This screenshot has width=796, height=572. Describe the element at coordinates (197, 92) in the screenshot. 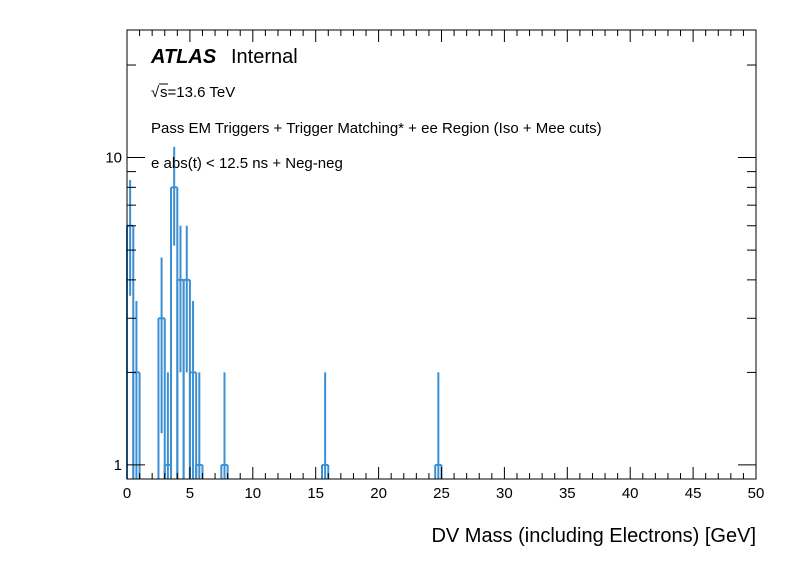

I see `energy-label: s=13.6 TeV` at that location.